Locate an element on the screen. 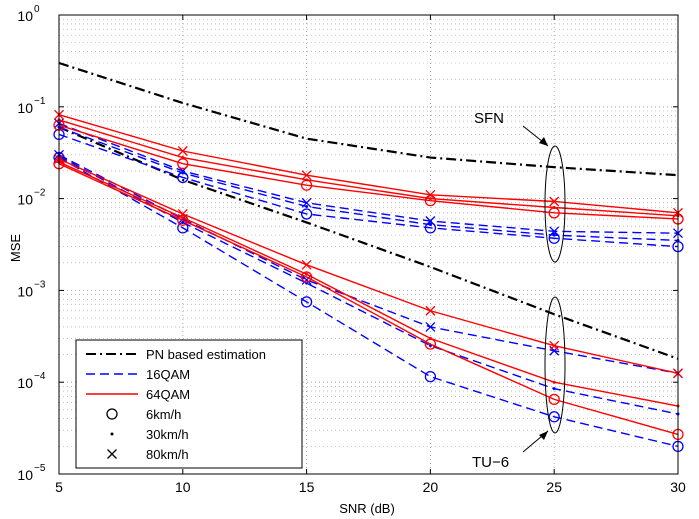  legend-label: 6km/h is located at coordinates (163, 414).